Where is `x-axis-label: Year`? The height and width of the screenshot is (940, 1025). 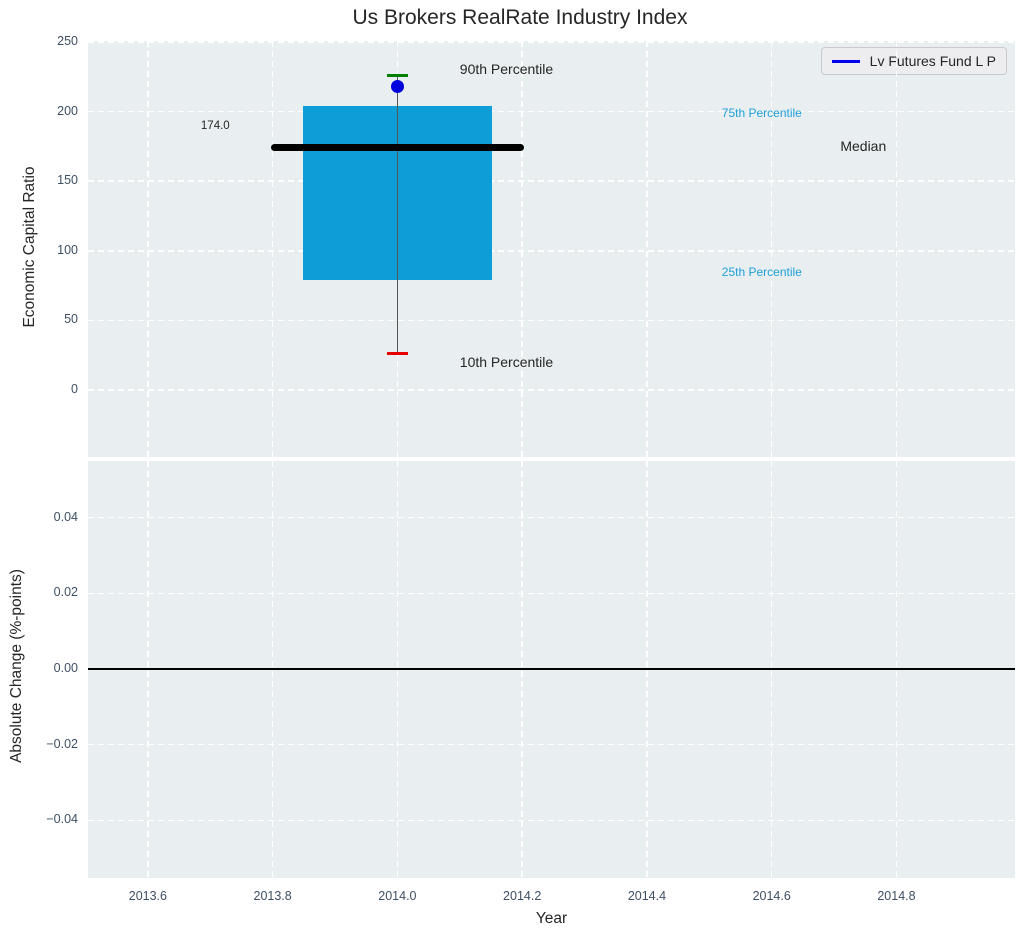
x-axis-label: Year is located at coordinates (551, 918).